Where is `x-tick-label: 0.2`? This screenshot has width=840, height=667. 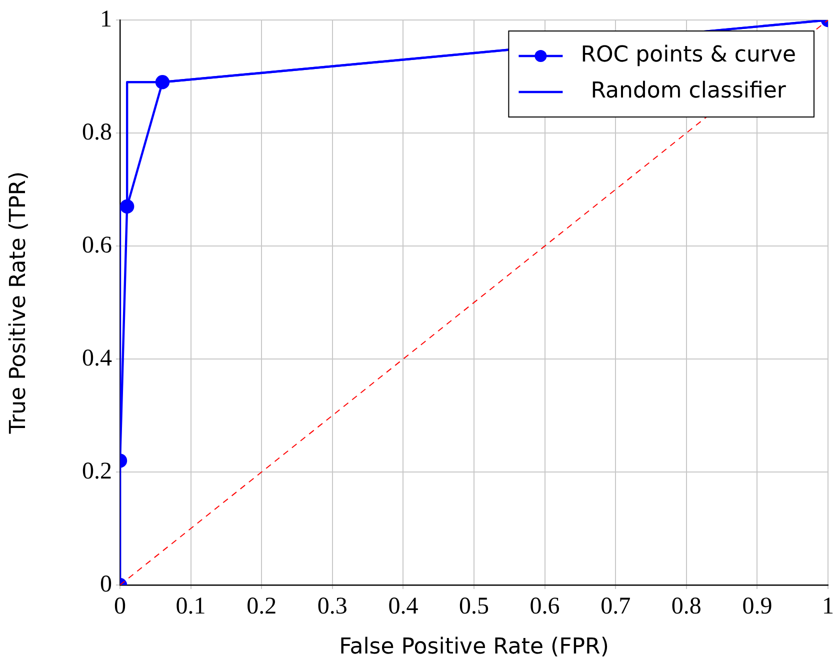 x-tick-label: 0.2 is located at coordinates (261, 607).